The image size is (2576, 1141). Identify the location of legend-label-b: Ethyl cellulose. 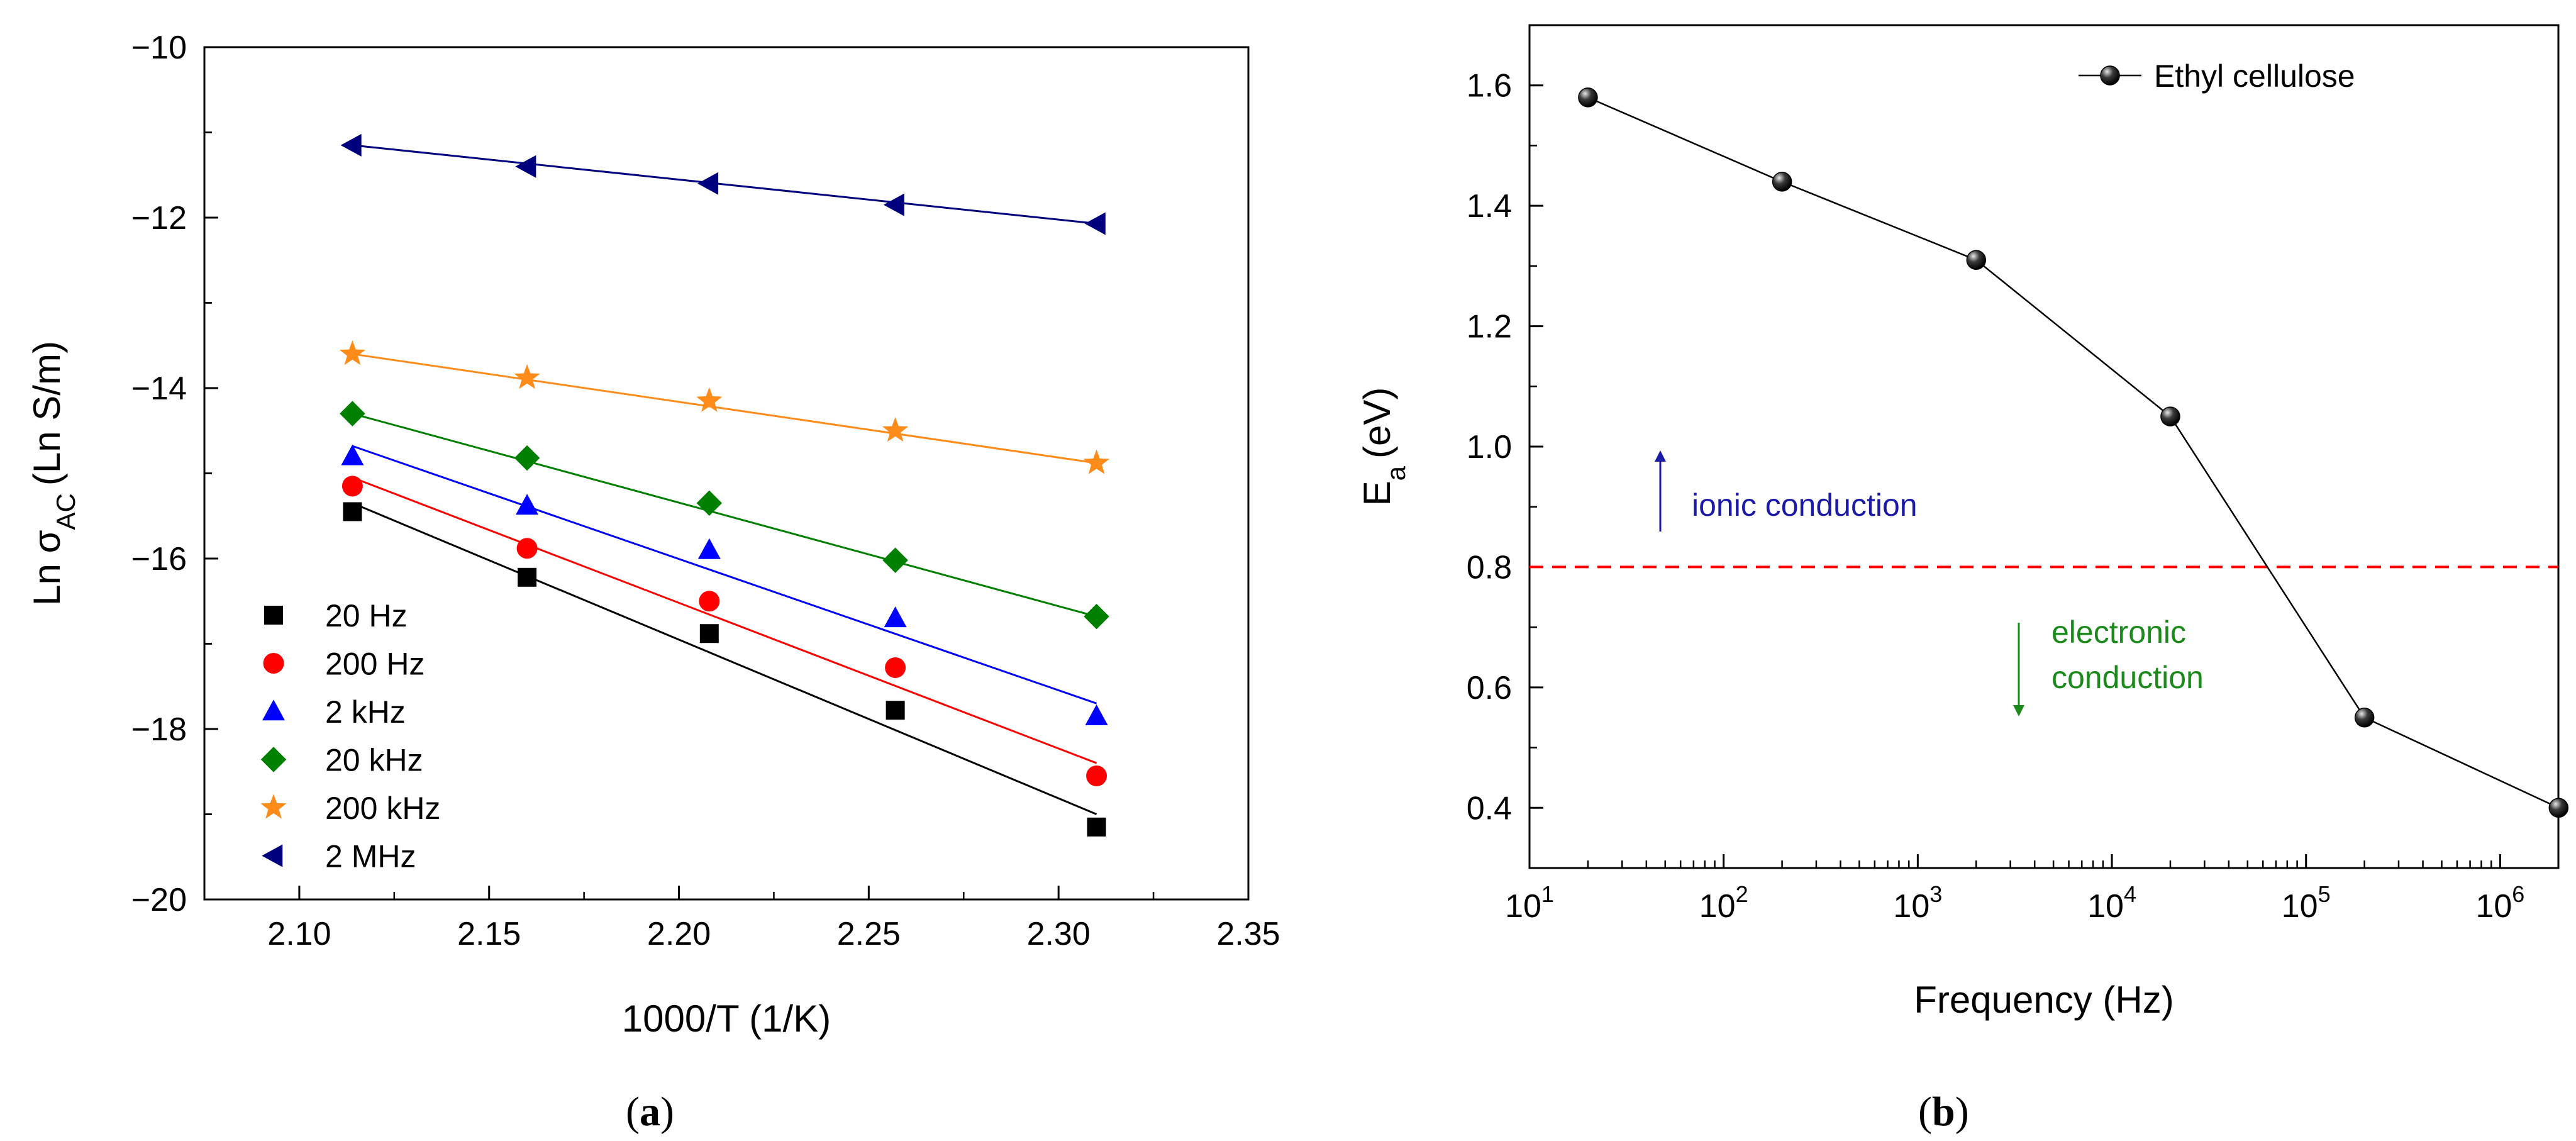
(2254, 76).